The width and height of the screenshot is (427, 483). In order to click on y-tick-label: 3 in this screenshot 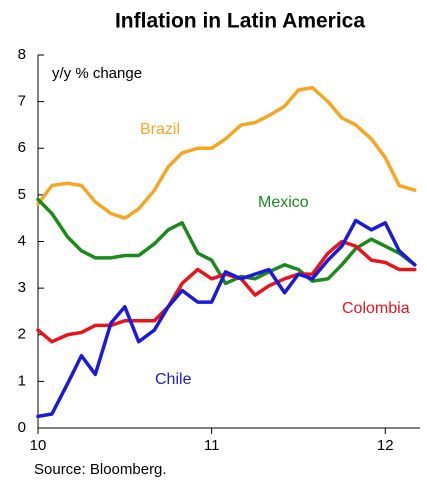, I will do `click(22, 287)`.